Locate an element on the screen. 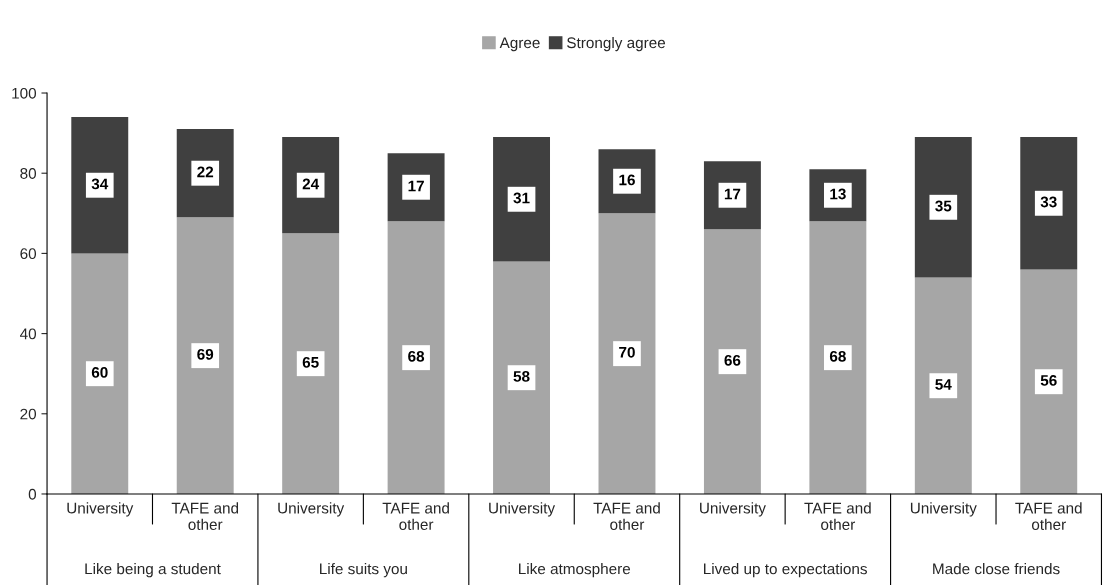 The image size is (1107, 585). data-label: 22 is located at coordinates (205, 172).